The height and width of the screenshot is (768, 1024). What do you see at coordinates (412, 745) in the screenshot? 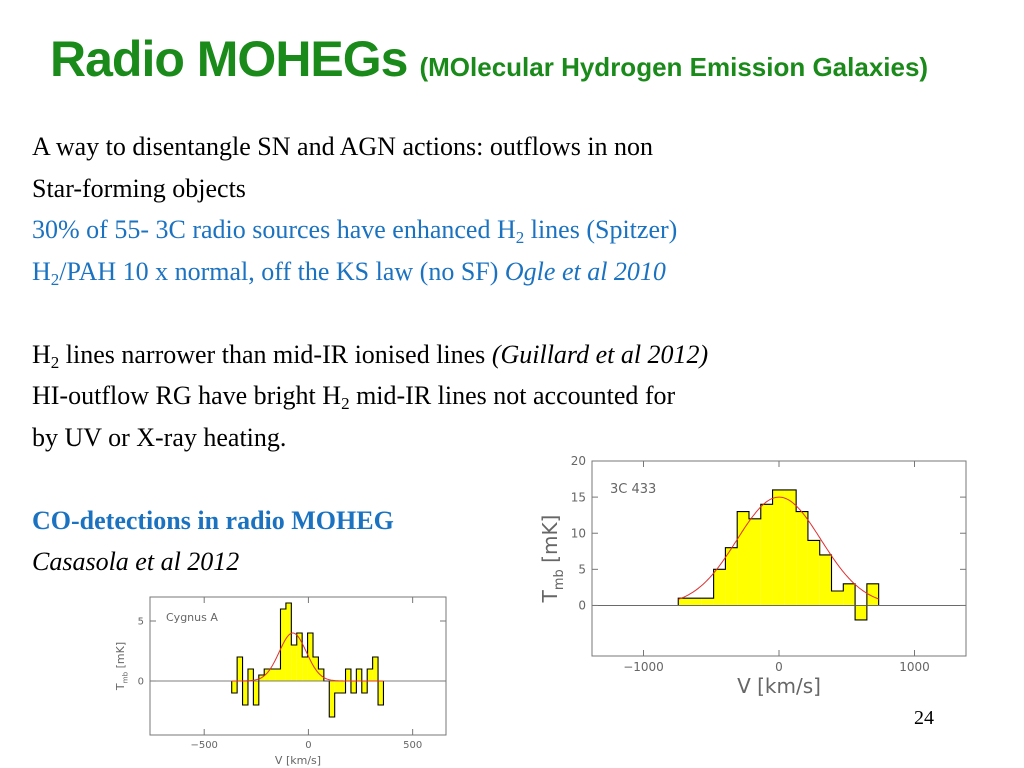
I see `x-tick-label: 500` at bounding box center [412, 745].